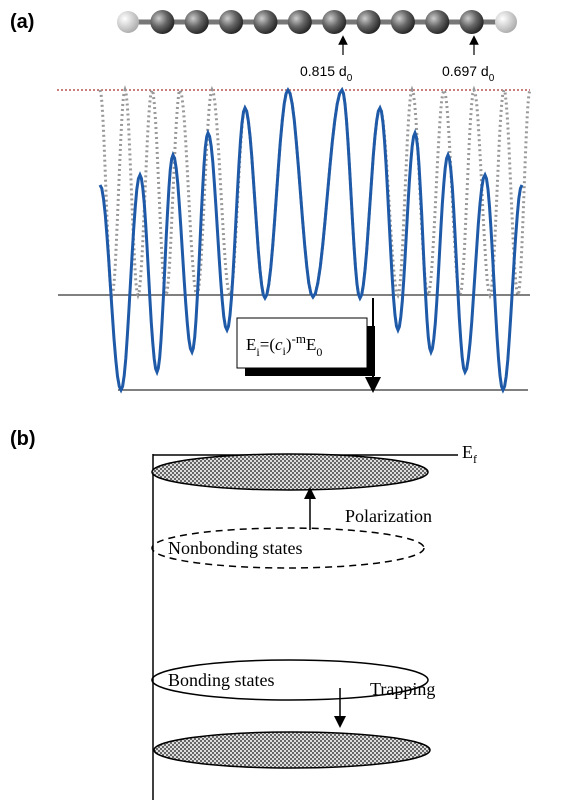  Describe the element at coordinates (235, 548) in the screenshot. I see `nonbonding-label: Nonbonding states` at that location.